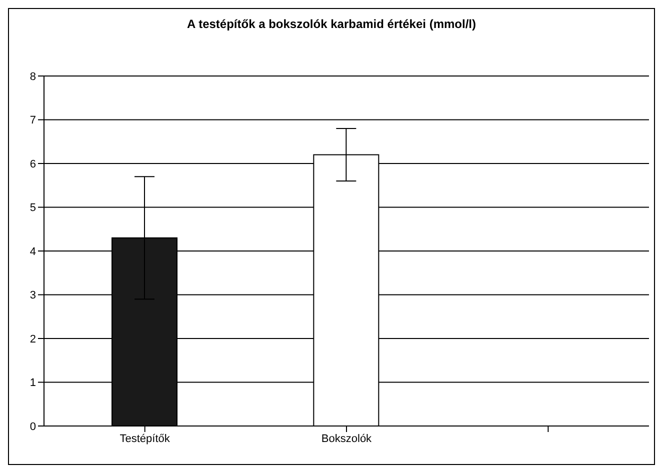  I want to click on chart-title: A testépítők a bokszolók karbamid értékei (mmol/l), so click(331, 24).